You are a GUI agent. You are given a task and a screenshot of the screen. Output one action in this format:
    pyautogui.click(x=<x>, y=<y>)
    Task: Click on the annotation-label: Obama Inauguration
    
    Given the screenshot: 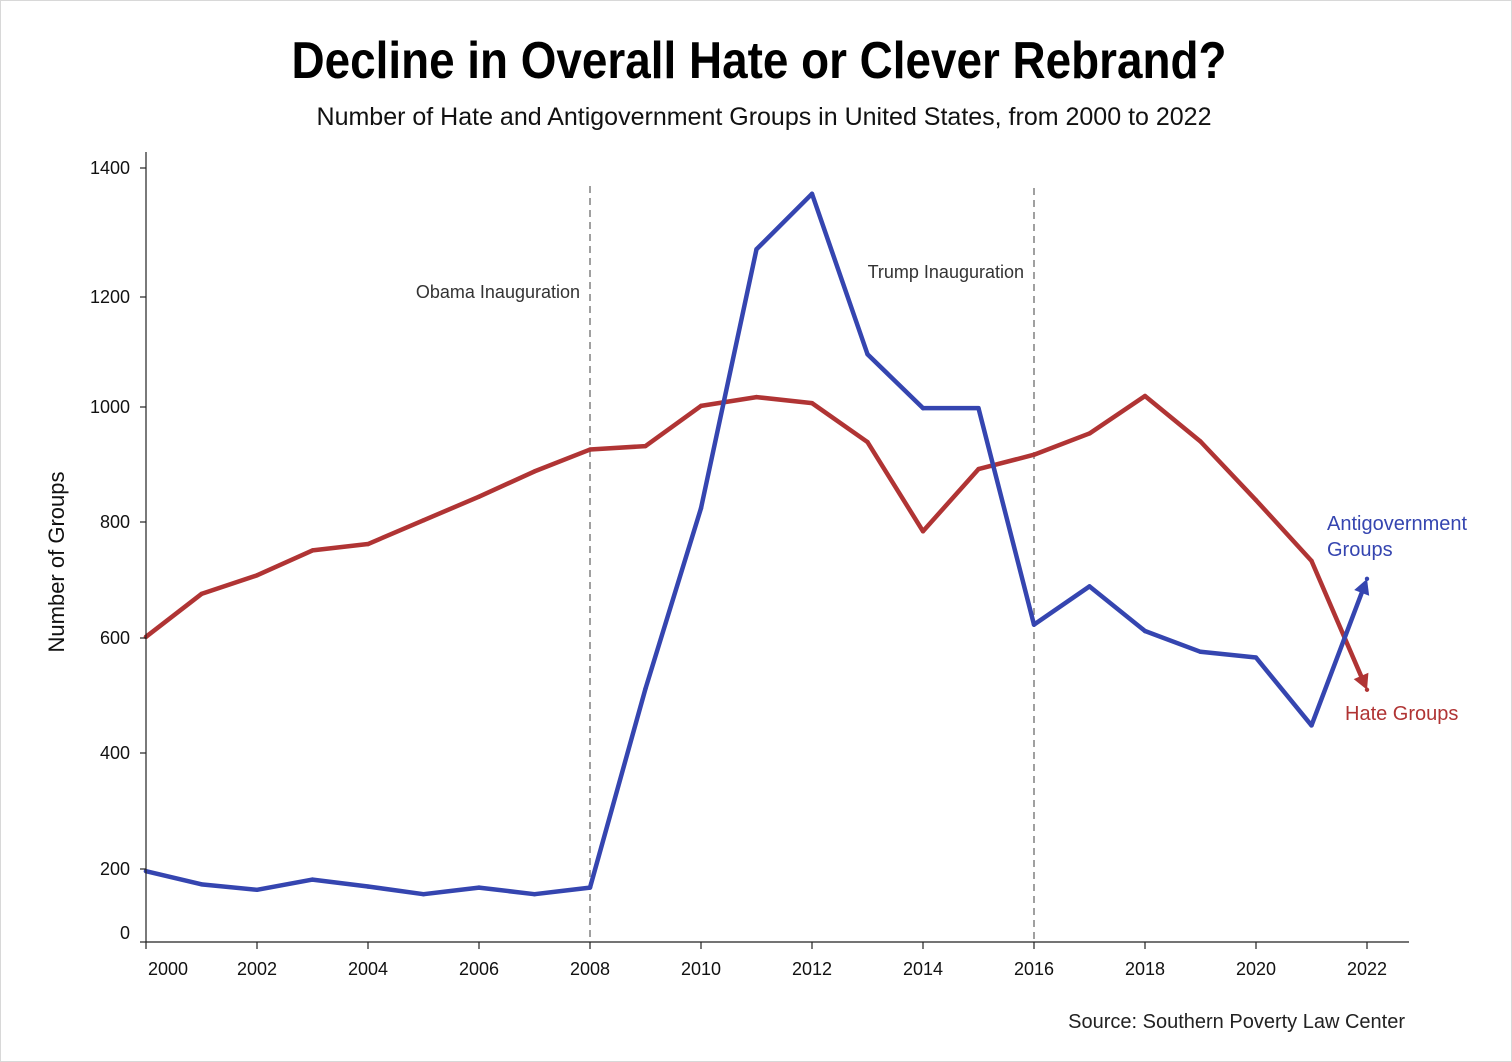 What is the action you would take?
    pyautogui.click(x=498, y=292)
    